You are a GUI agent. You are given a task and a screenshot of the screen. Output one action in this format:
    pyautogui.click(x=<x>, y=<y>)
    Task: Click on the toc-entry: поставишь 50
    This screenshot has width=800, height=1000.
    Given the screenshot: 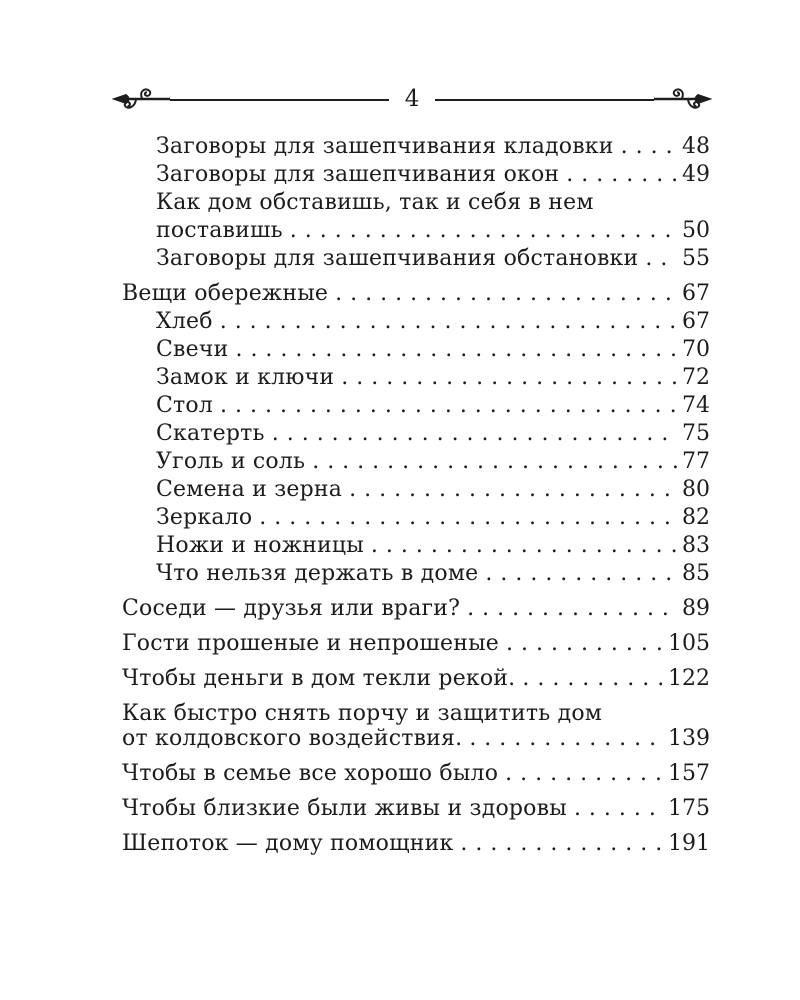 What is the action you would take?
    pyautogui.click(x=416, y=231)
    